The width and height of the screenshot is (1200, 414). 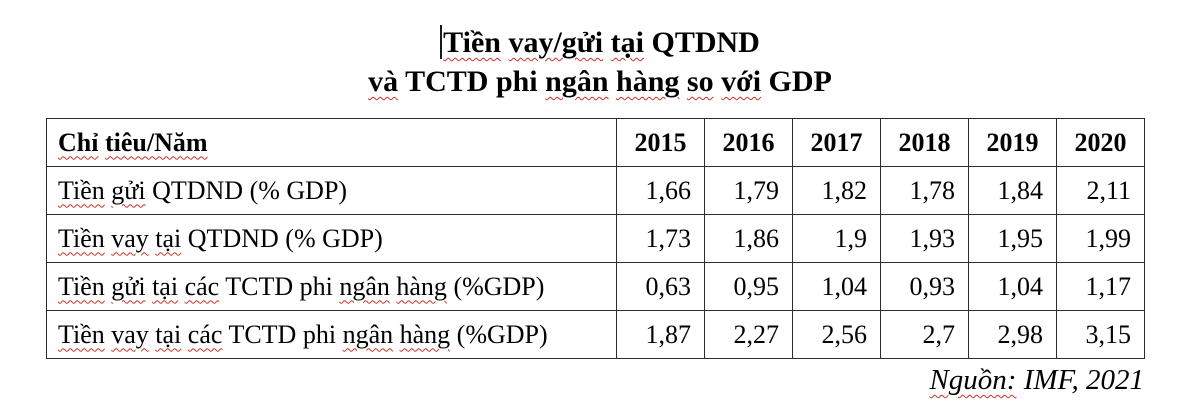 I want to click on misspelled-word: Chỉ, so click(x=78, y=142).